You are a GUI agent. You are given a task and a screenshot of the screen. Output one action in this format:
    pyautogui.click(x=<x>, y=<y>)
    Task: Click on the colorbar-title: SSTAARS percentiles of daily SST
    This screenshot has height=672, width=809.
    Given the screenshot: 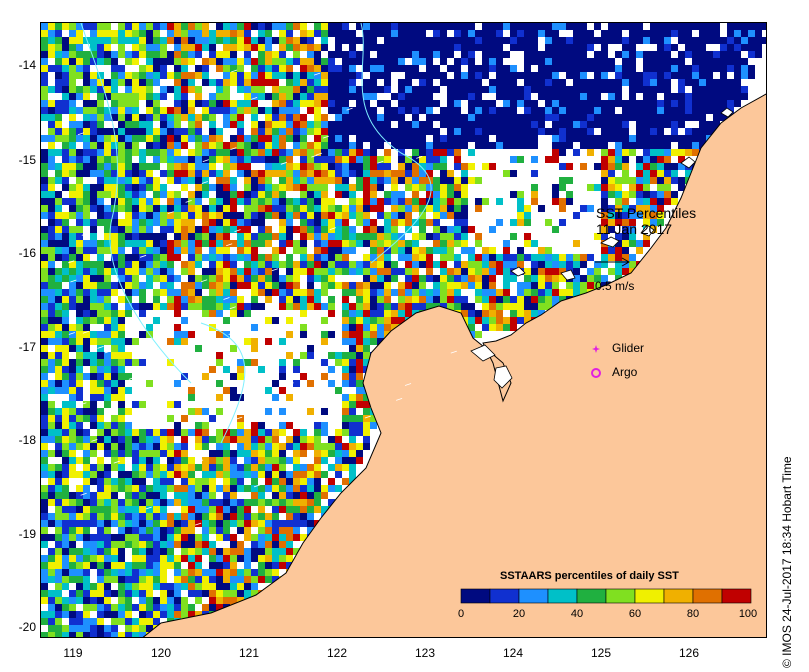 What is the action you would take?
    pyautogui.click(x=589, y=576)
    